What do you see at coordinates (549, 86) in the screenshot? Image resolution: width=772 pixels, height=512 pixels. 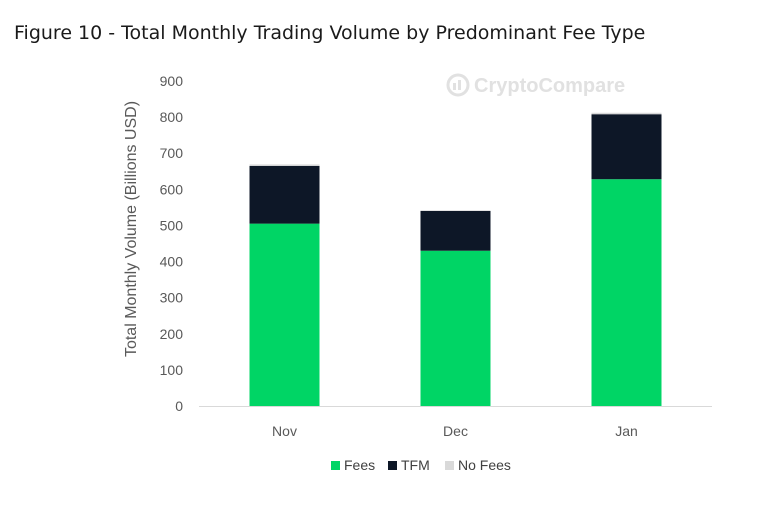 I see `watermark-text: CryptoCompare` at bounding box center [549, 86].